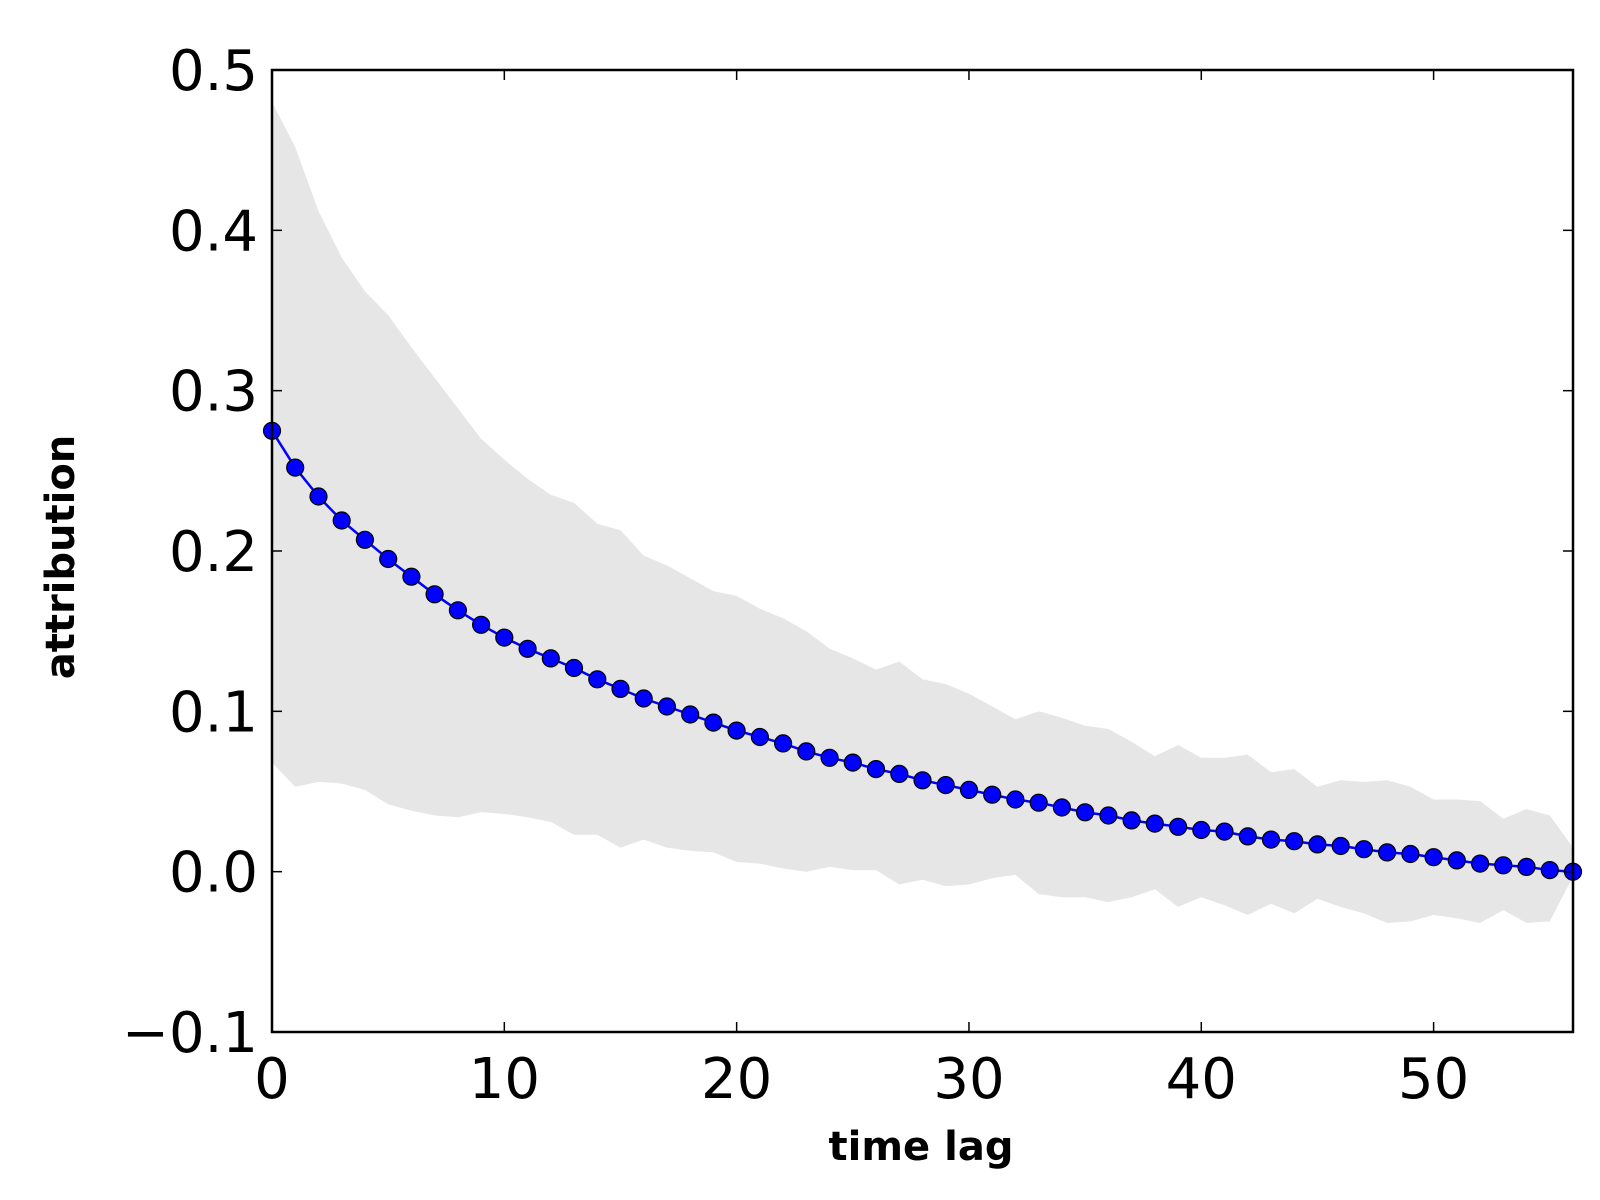 The height and width of the screenshot is (1200, 1600). I want to click on y-tick-label: 0.5, so click(213, 71).